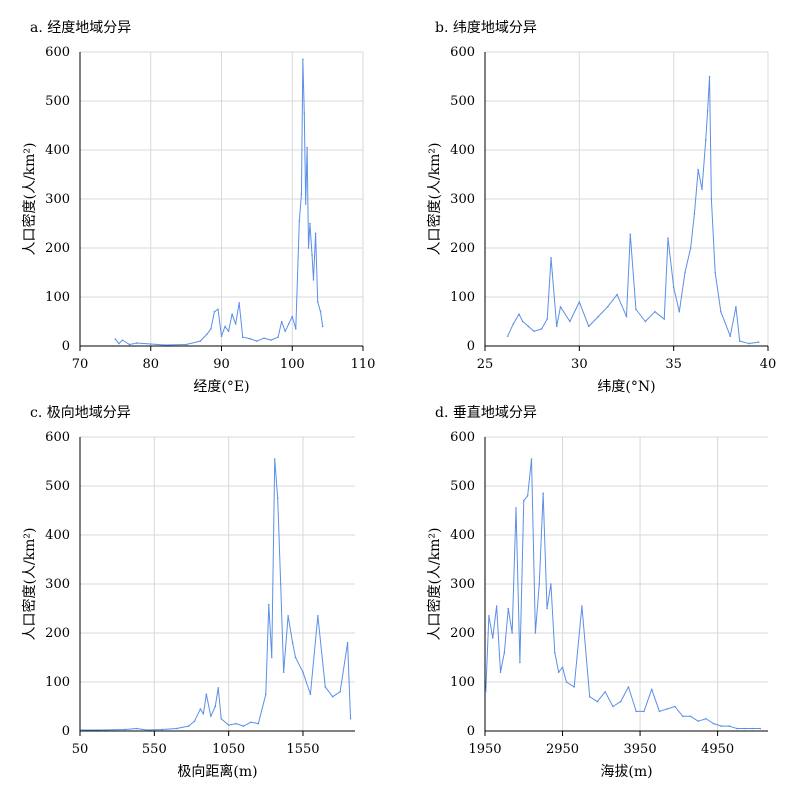  I want to click on x-tick-label: 4950, so click(717, 749).